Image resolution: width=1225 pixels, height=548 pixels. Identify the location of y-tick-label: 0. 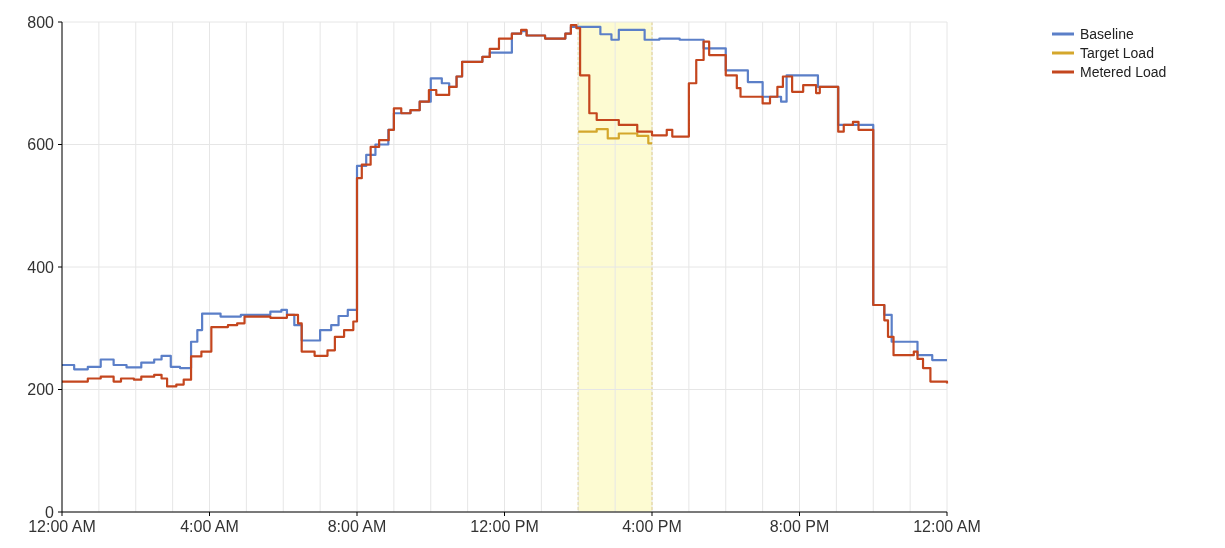
(50, 512).